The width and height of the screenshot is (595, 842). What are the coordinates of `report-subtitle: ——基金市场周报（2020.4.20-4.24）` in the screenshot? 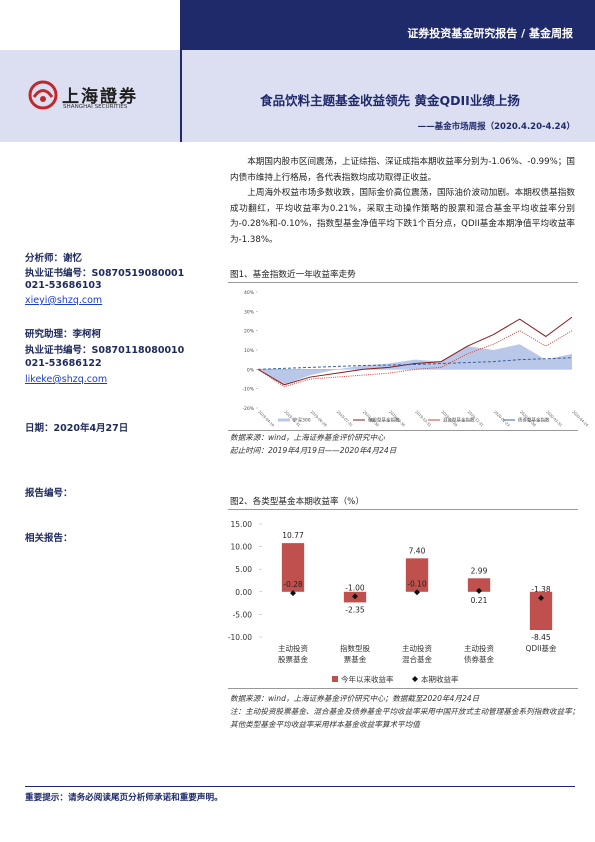 It's located at (496, 127).